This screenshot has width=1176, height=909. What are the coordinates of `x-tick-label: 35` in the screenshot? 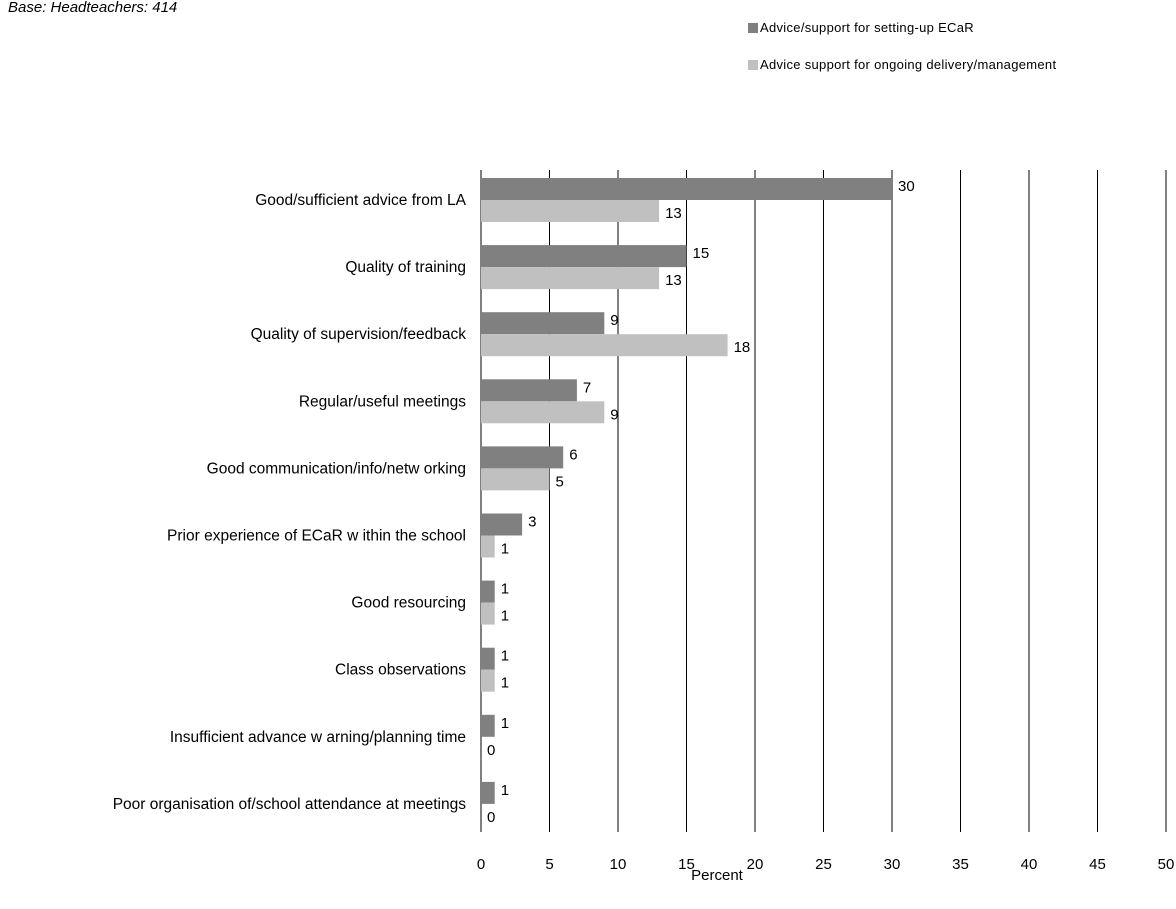 It's located at (960, 864).